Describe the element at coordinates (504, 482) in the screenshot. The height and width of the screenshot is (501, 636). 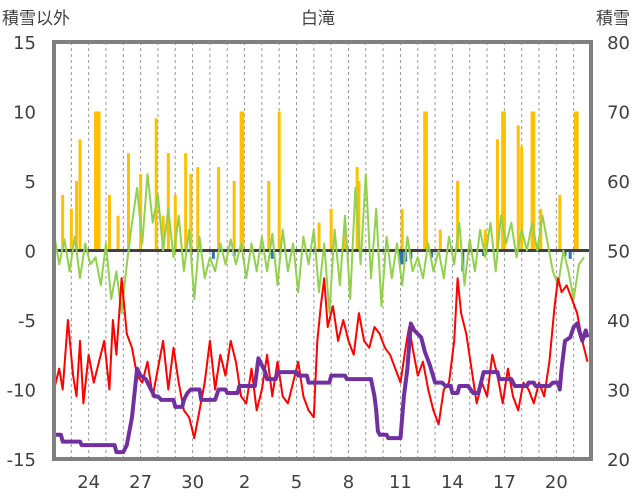
I see `x-tick-label: 17` at that location.